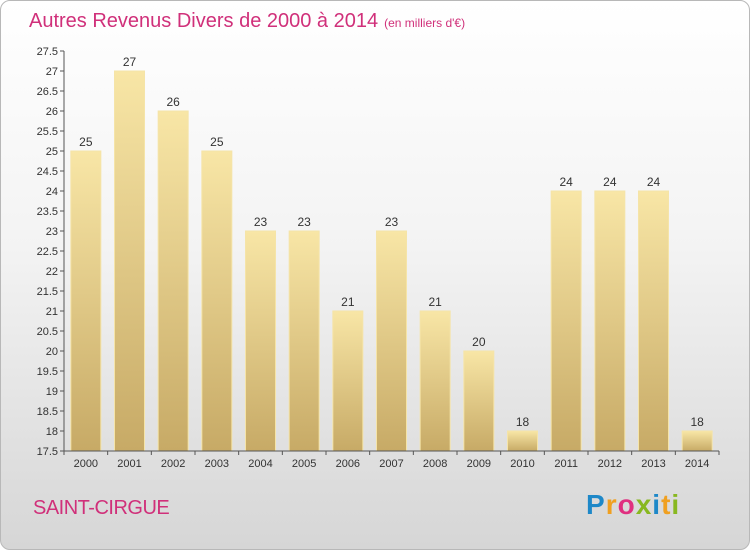 The height and width of the screenshot is (550, 750). What do you see at coordinates (173, 102) in the screenshot?
I see `value-label-2002: 26` at bounding box center [173, 102].